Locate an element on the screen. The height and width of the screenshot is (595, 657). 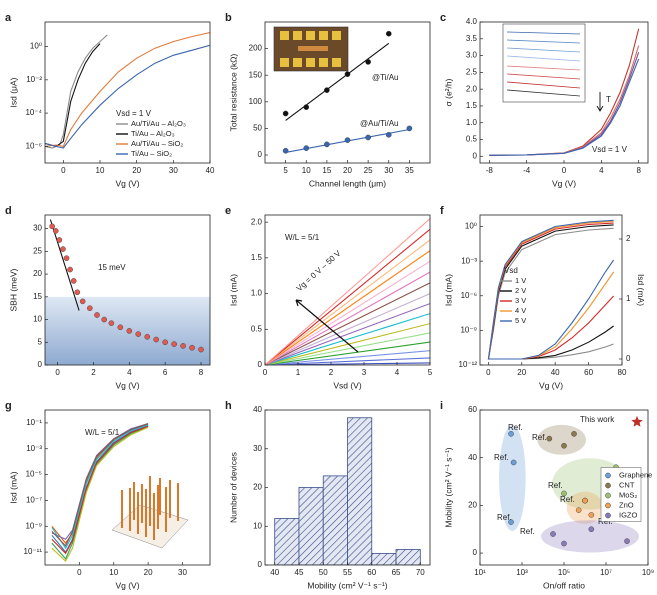
x-tick-label: 3 is located at coordinates (364, 372).